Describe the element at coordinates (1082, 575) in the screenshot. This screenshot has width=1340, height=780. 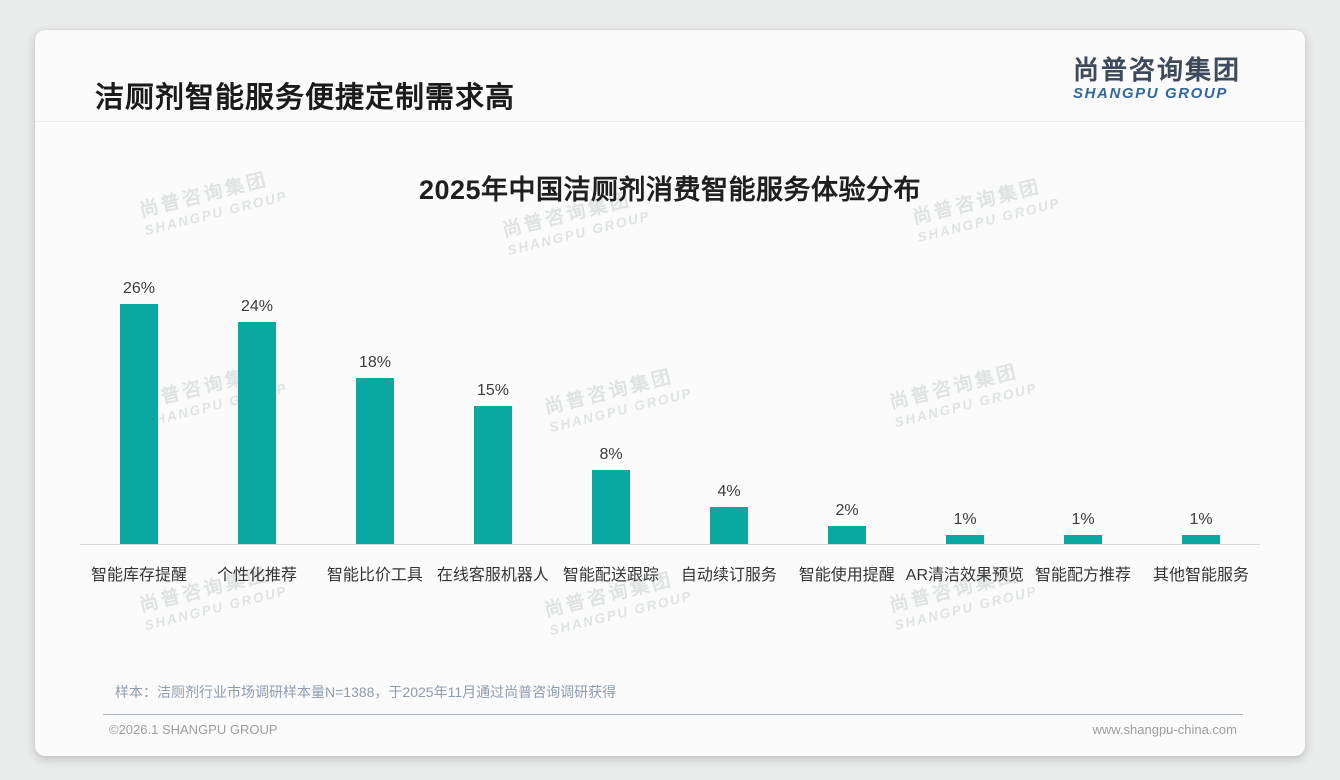
I see `category-label: 智能配方推荐` at that location.